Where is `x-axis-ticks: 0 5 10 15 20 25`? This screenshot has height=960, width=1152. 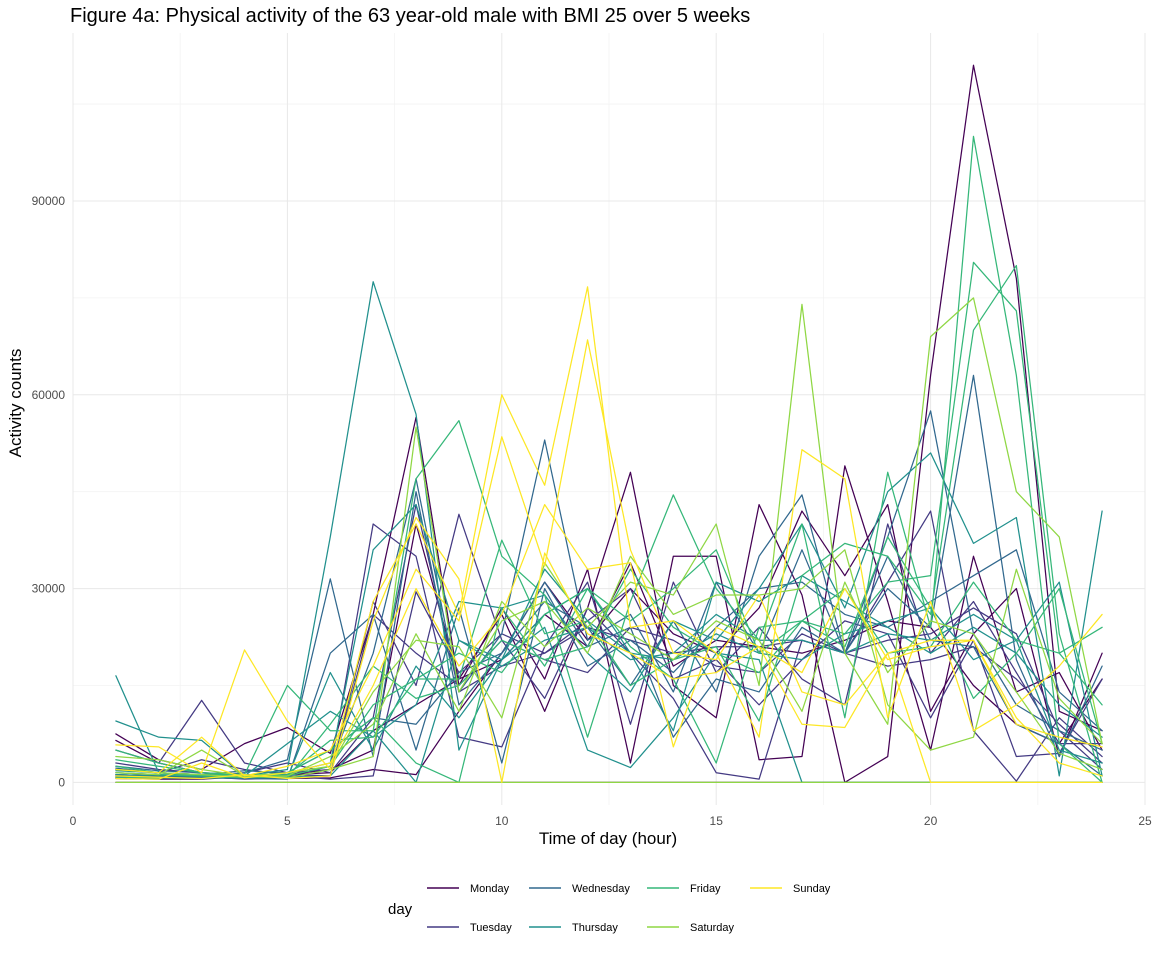 x-axis-ticks: 0 5 10 15 20 25 is located at coordinates (611, 821).